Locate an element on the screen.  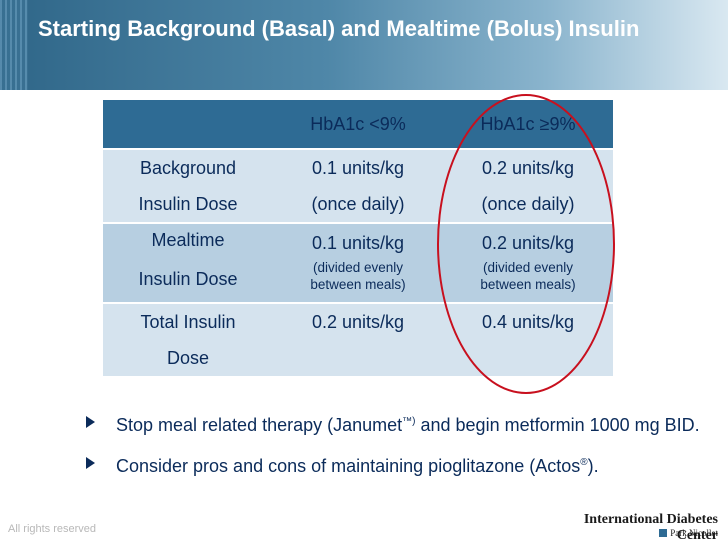
sub-brand: Park Nicollet is located at coordinates (649, 533).